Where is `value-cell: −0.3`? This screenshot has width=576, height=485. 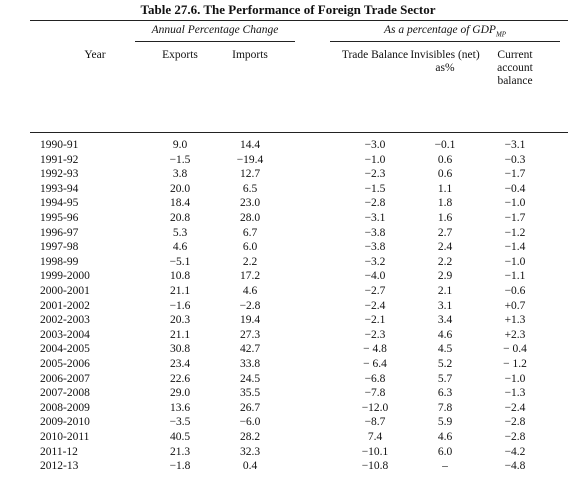 value-cell: −0.3 is located at coordinates (515, 159).